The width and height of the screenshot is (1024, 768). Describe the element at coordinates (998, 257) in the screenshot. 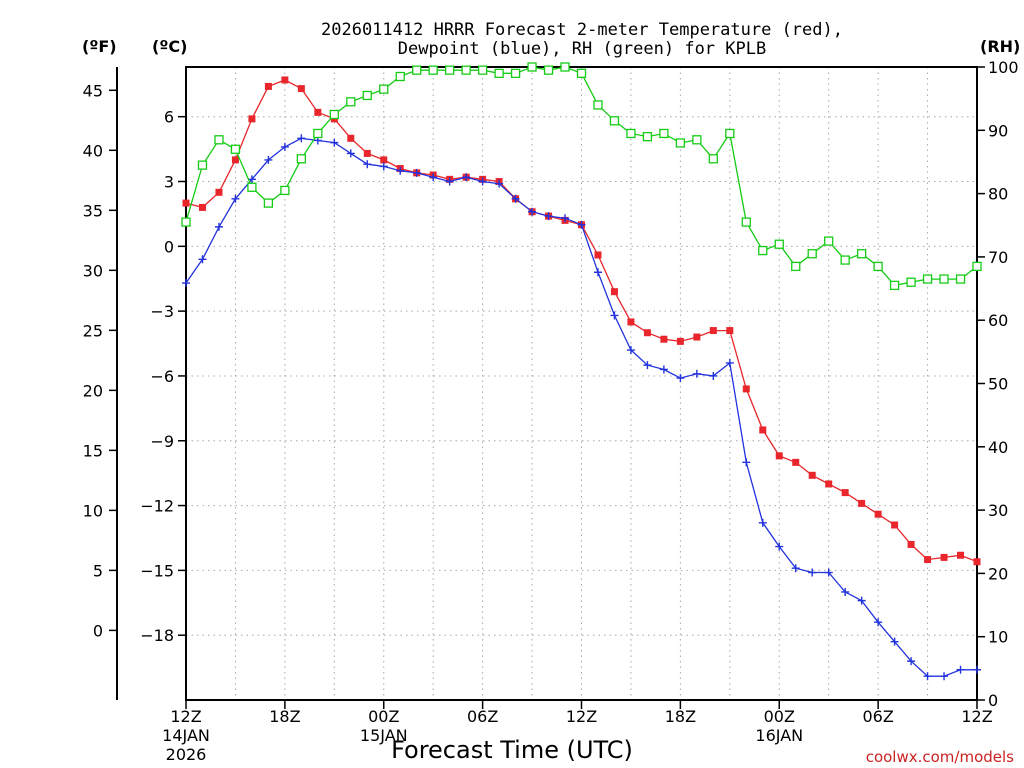

I see `rh-tick-label: 70` at that location.